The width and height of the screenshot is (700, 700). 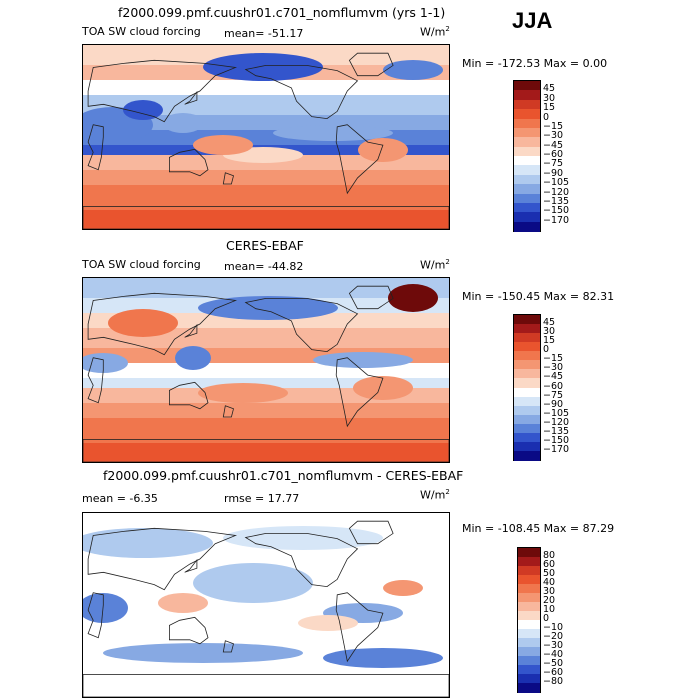 I want to click on colorbar-tick-label: 50, so click(x=549, y=573).